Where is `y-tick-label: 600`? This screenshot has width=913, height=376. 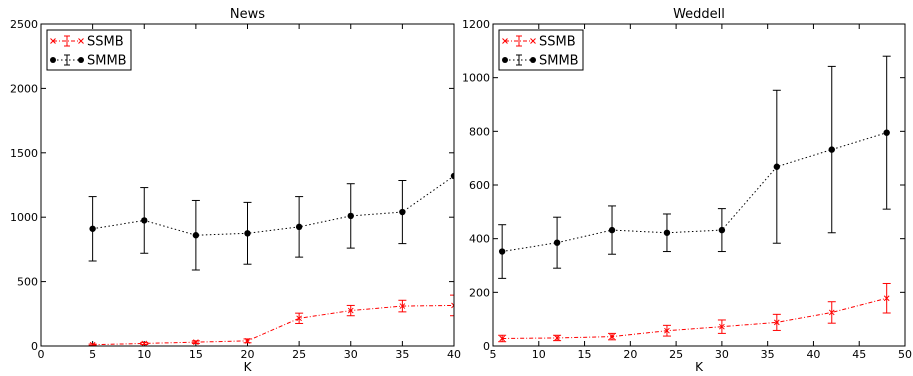
y-tick-label: 600 is located at coordinates (479, 185).